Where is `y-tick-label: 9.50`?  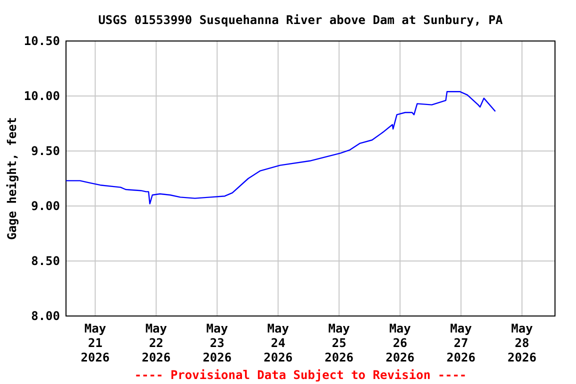 y-tick-label: 9.50 is located at coordinates (45, 151).